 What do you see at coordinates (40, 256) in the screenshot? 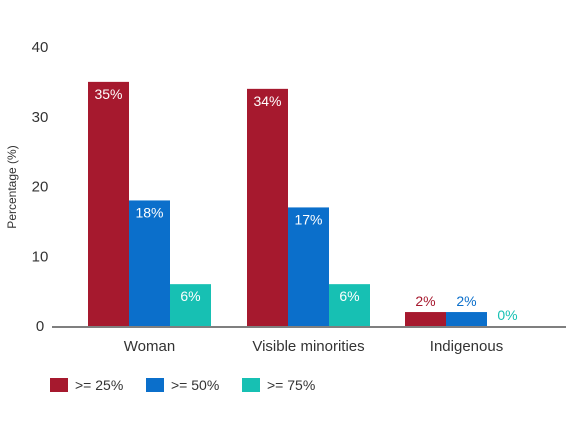
I see `y-tick-label: 10` at bounding box center [40, 256].